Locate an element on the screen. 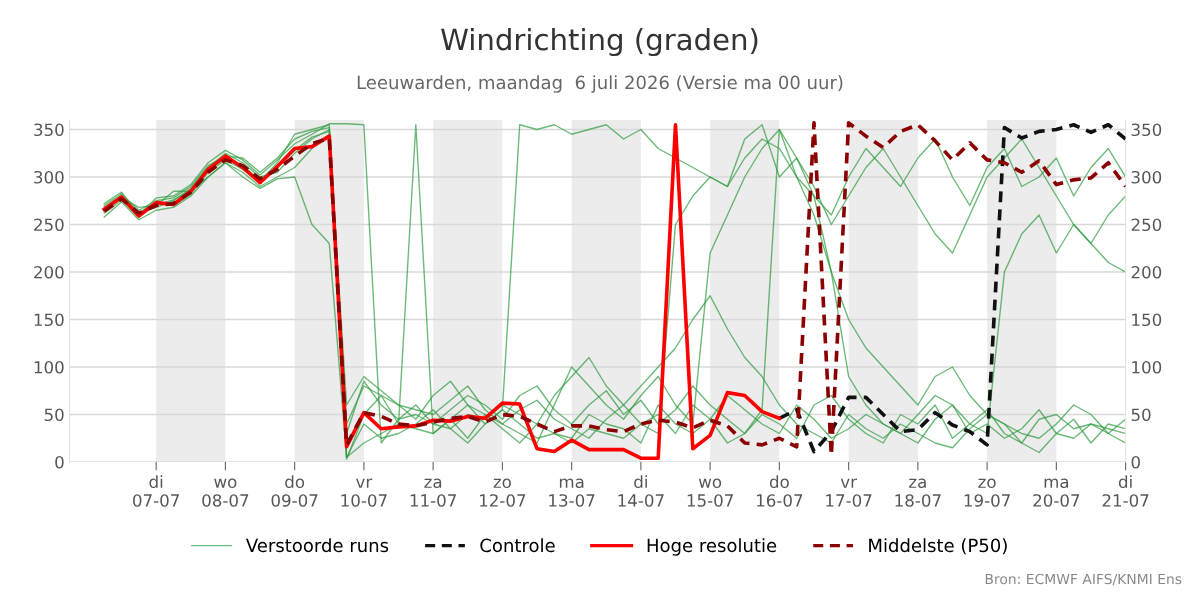  x-tick-label: vr 17-07 is located at coordinates (849, 492).